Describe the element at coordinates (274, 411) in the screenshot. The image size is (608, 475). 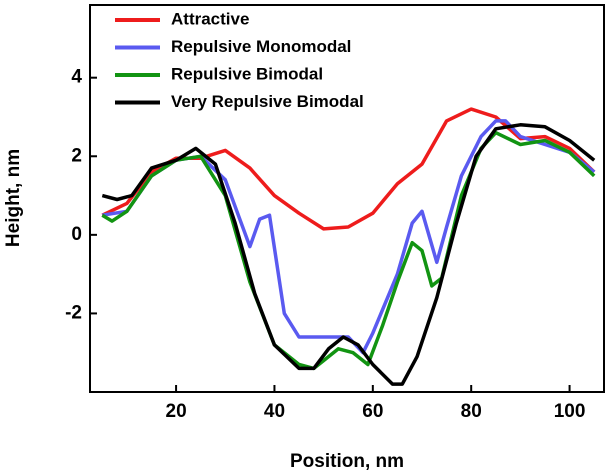
I see `x-tick-label: 40` at that location.